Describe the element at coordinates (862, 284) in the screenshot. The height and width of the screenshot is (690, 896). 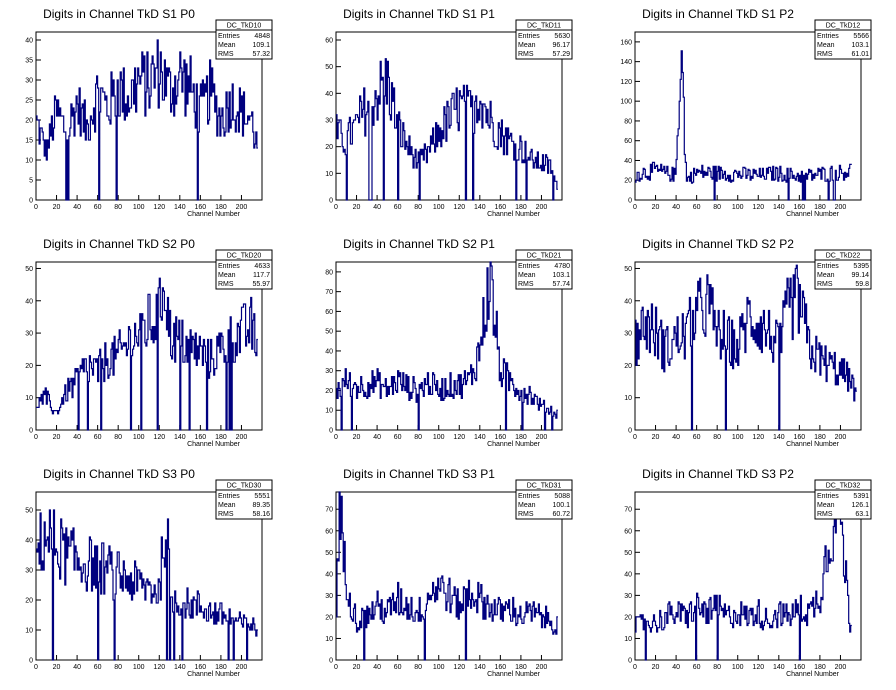
I see `stats-value: 59.8` at that location.